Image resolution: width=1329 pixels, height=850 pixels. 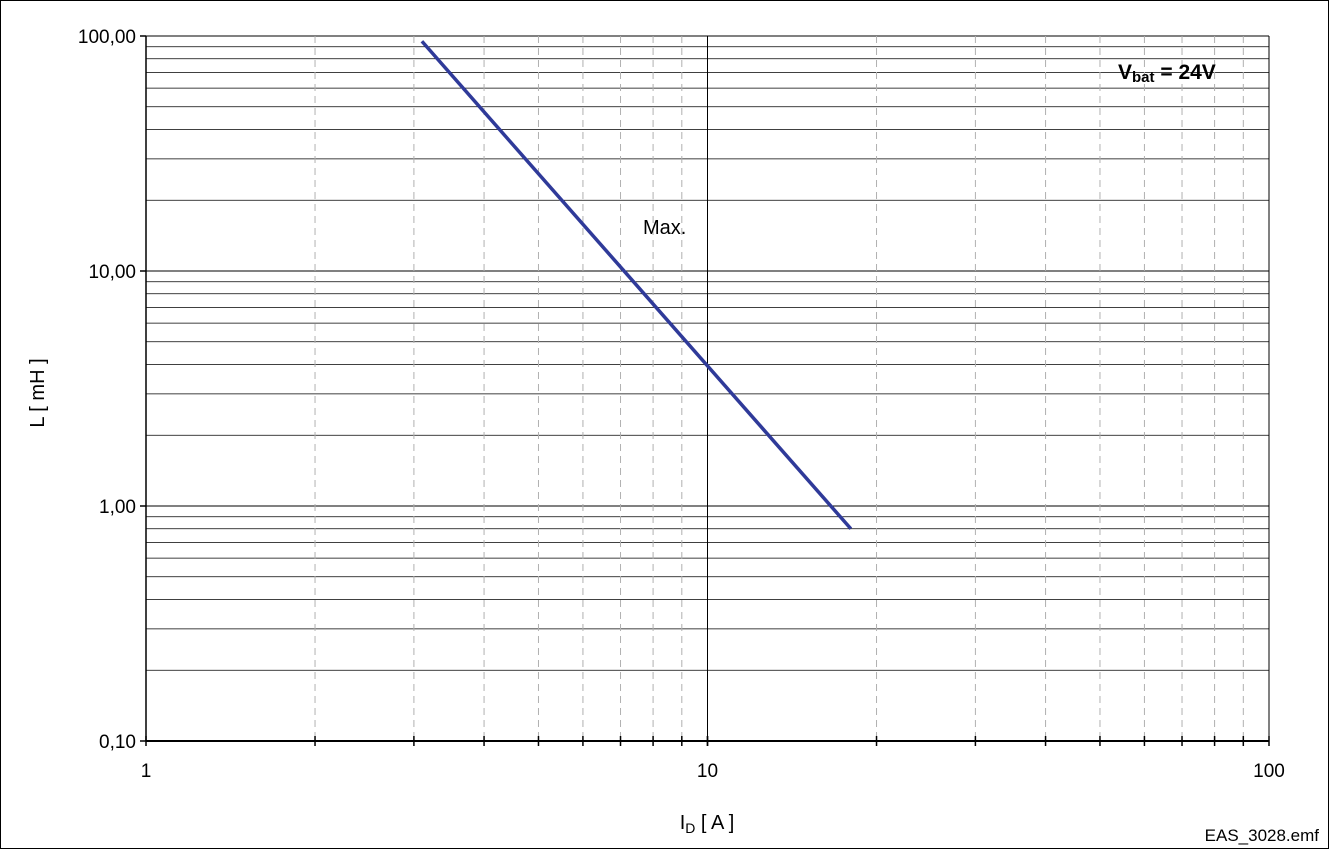 What do you see at coordinates (1185, 72) in the screenshot?
I see `vbat-rest: = 24V` at bounding box center [1185, 72].